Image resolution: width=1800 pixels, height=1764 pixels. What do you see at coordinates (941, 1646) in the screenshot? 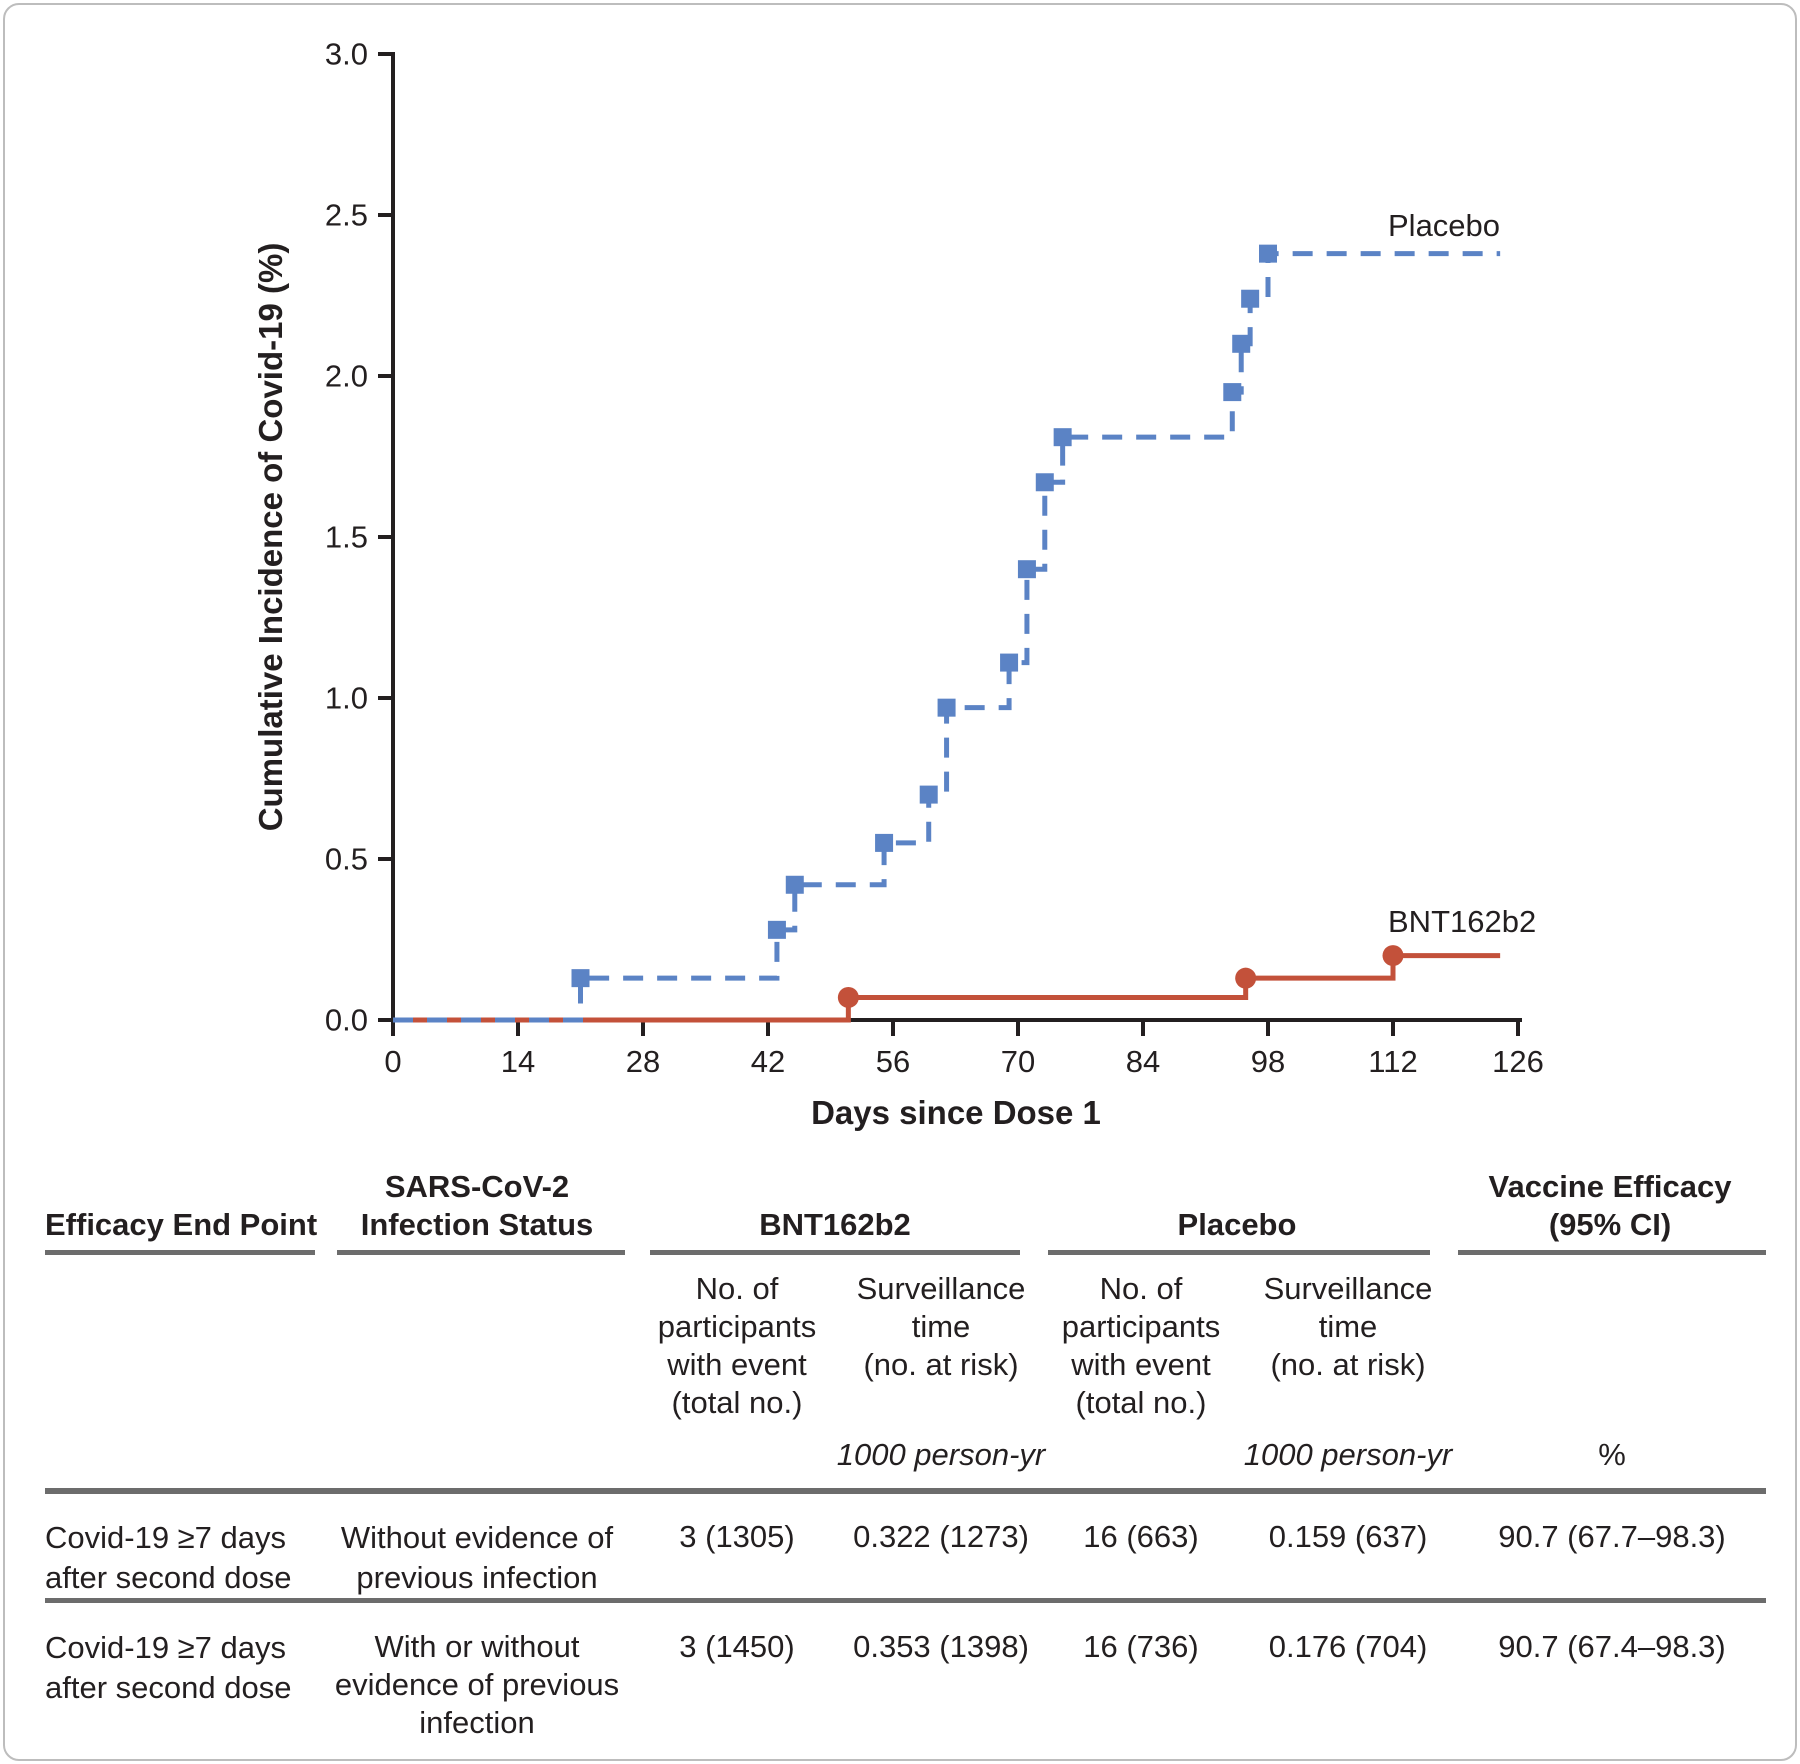
I see `row2-bnt-surveillance: 0.353 (1398)` at bounding box center [941, 1646].